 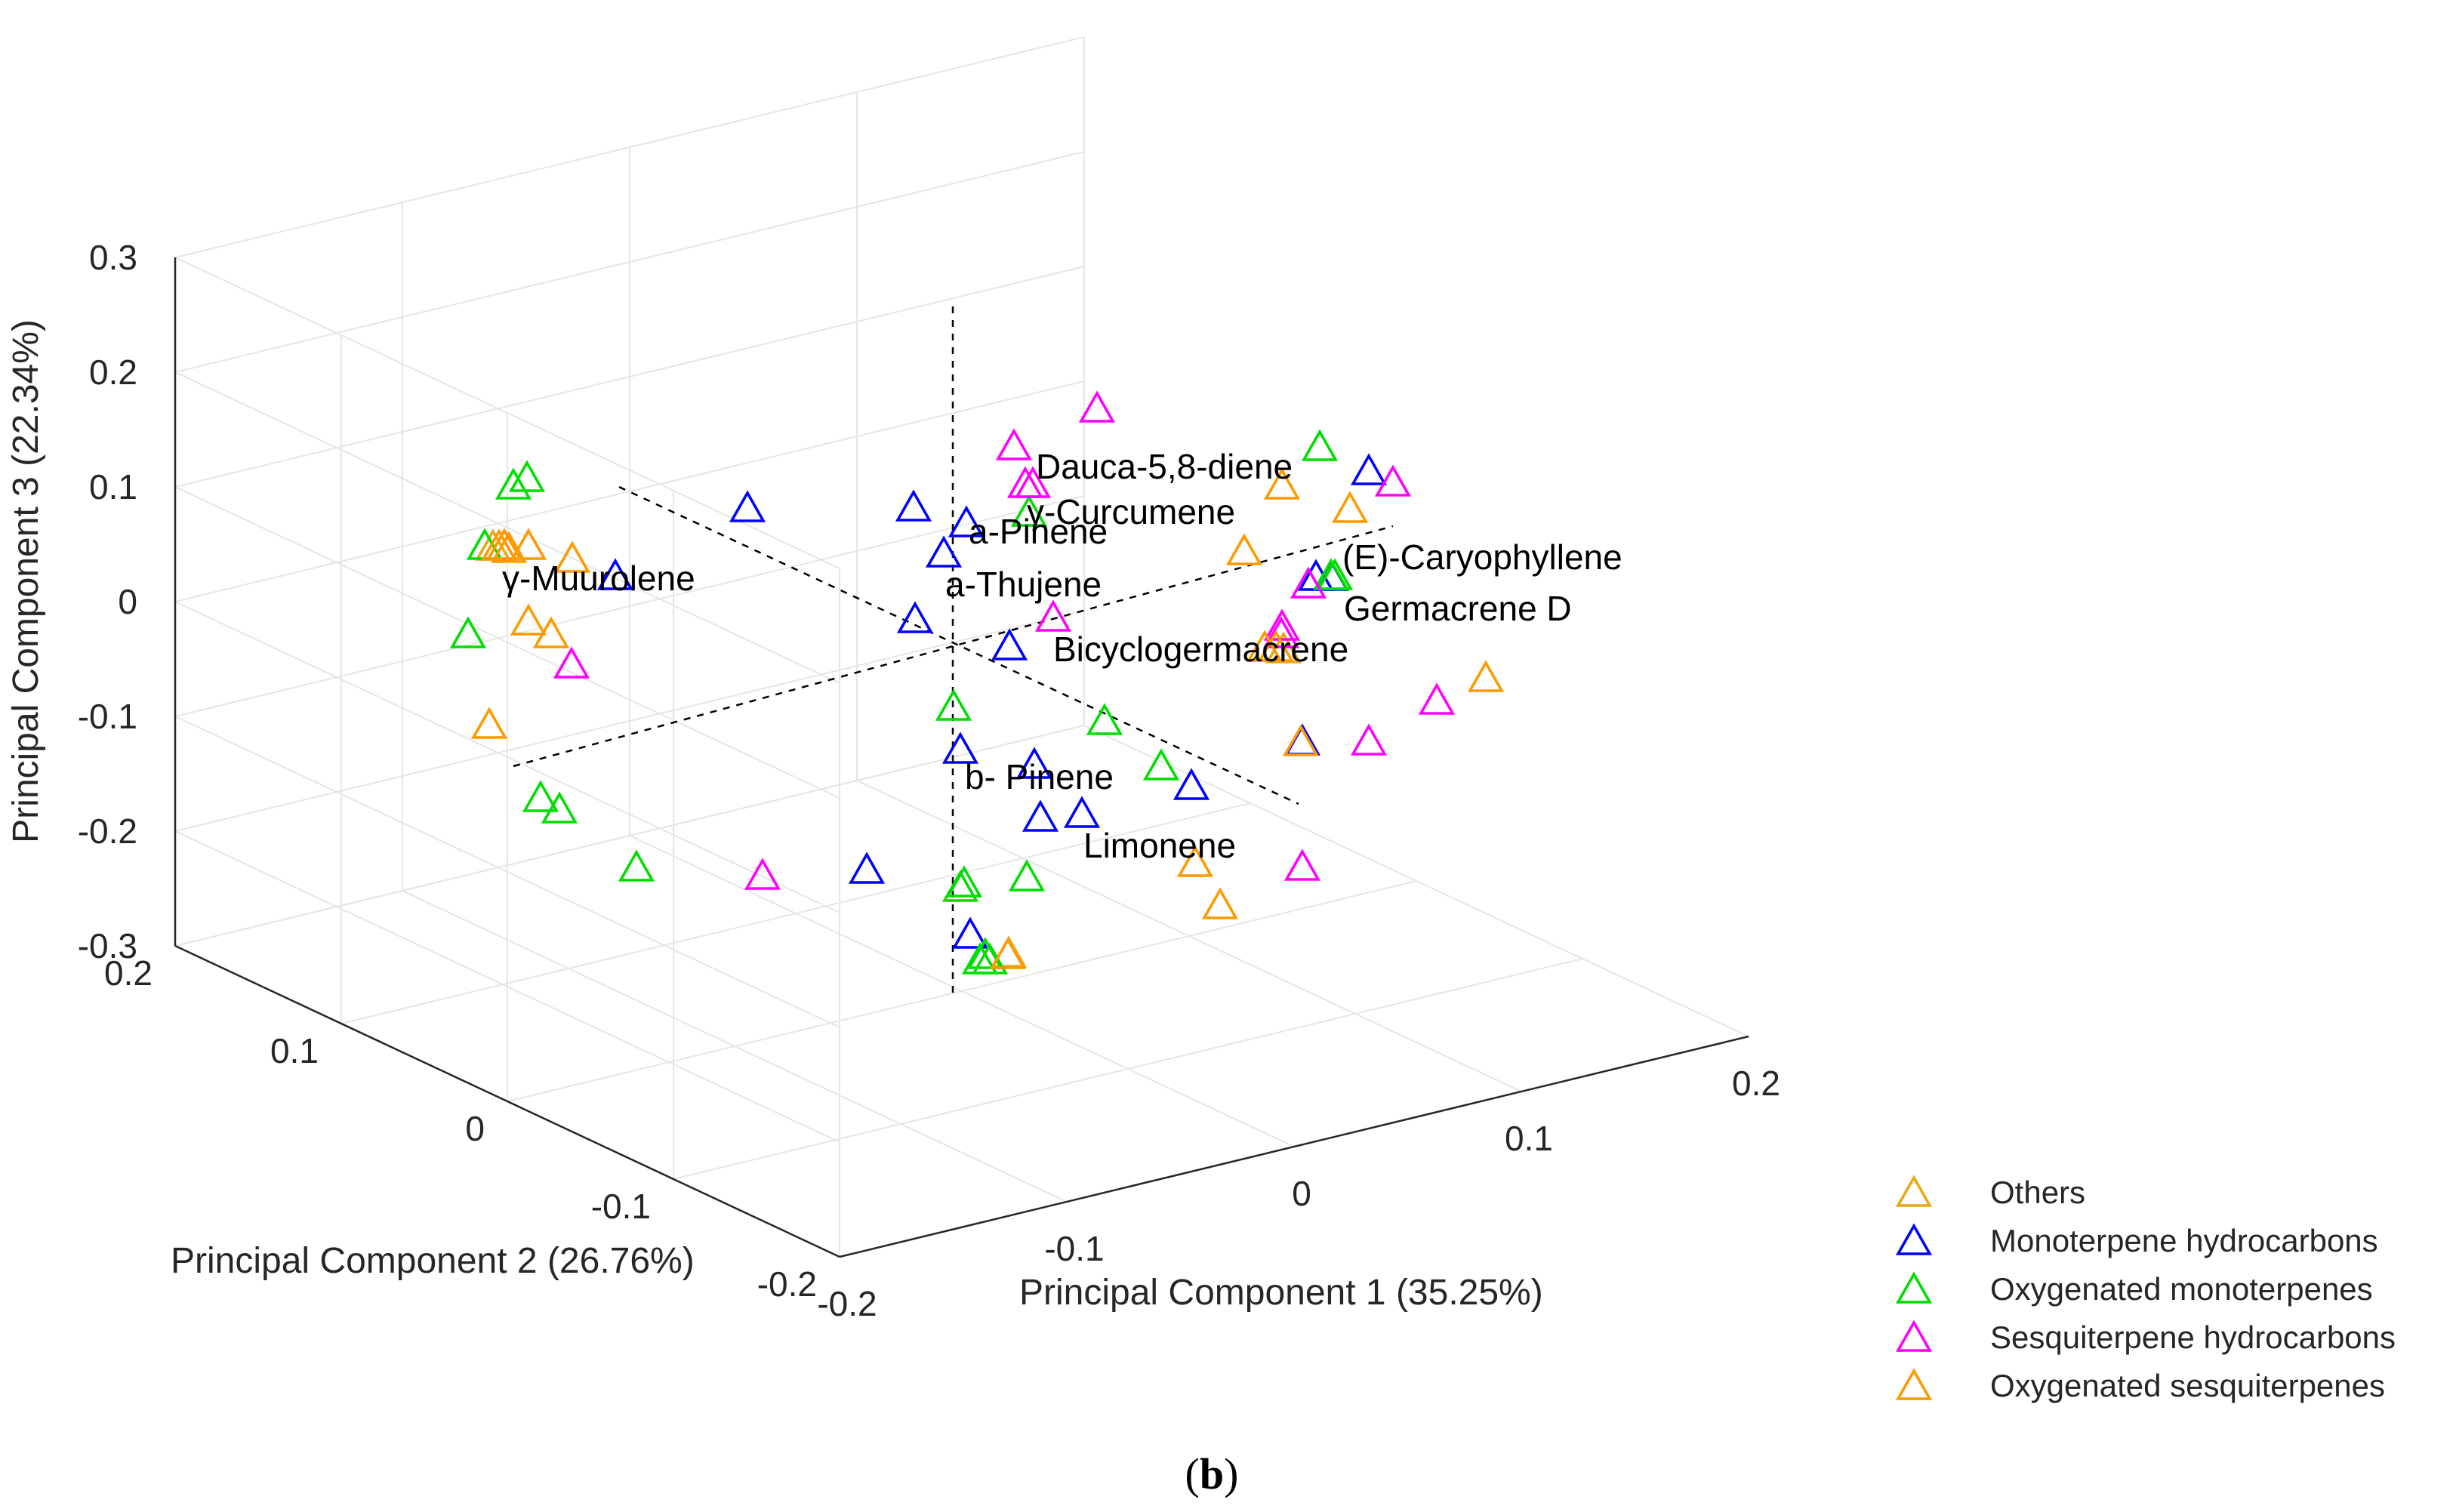 I want to click on origin-axis-y-dashed, so click(x=958, y=645).